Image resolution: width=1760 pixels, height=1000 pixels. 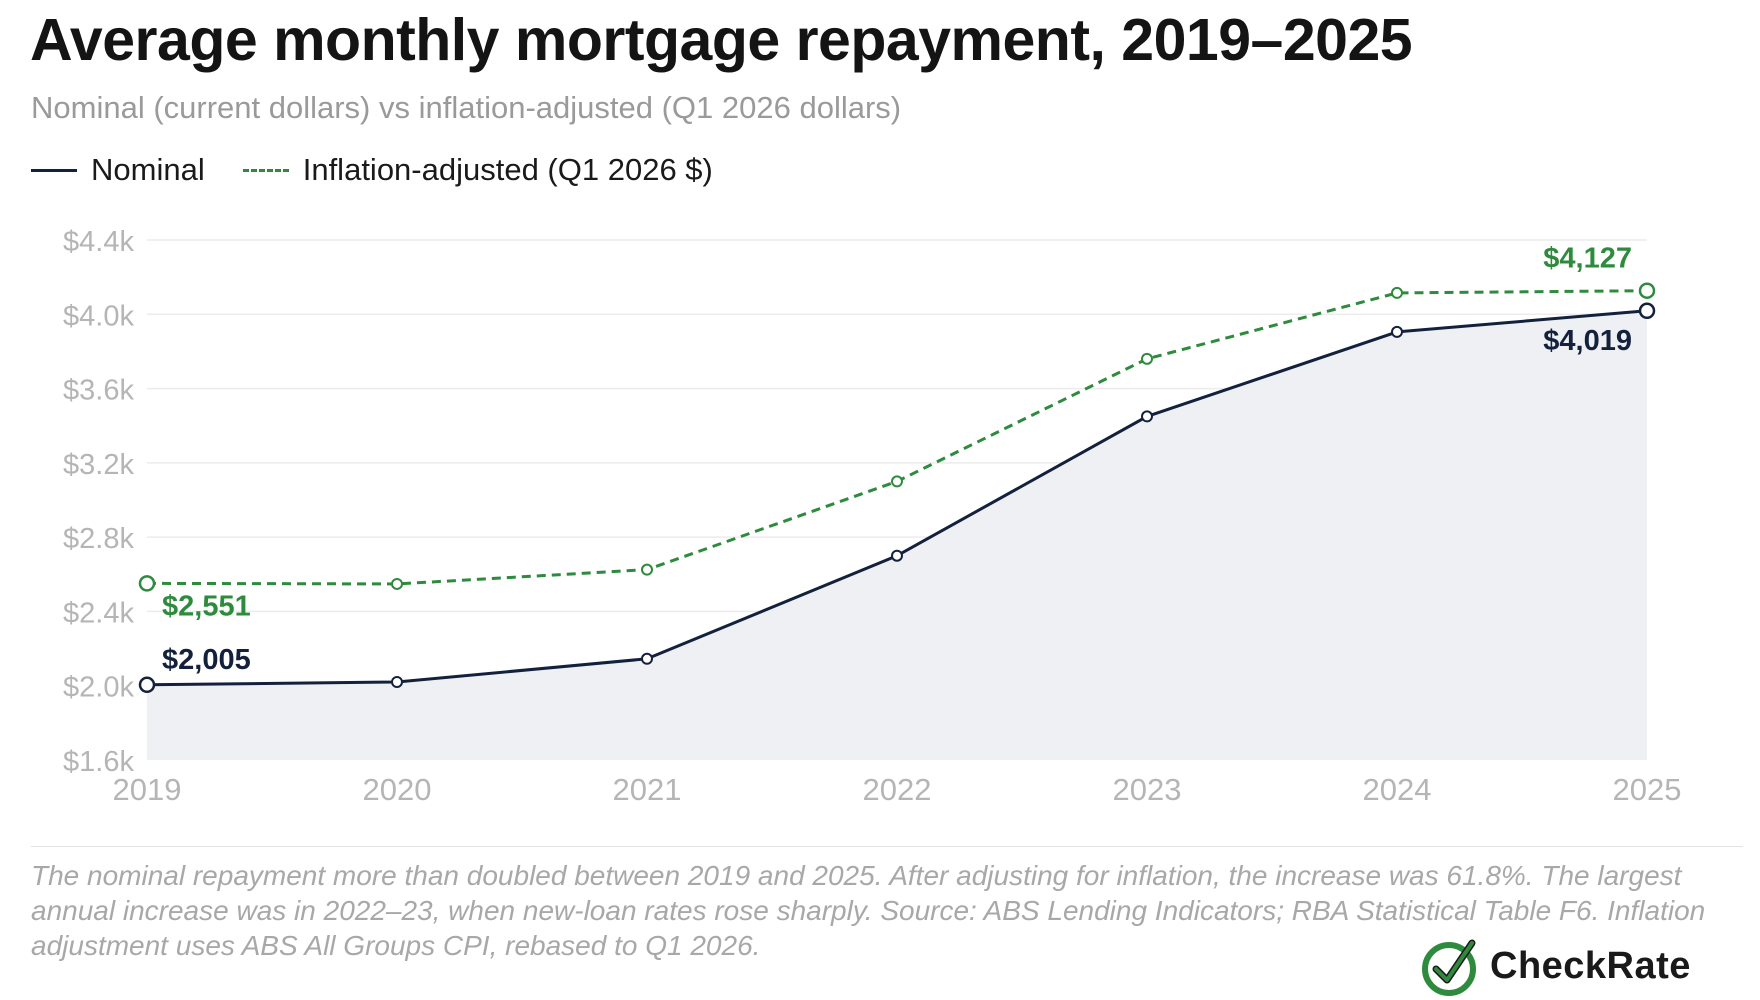 What do you see at coordinates (265, 170) in the screenshot?
I see `legend-swatch-adjusted` at bounding box center [265, 170].